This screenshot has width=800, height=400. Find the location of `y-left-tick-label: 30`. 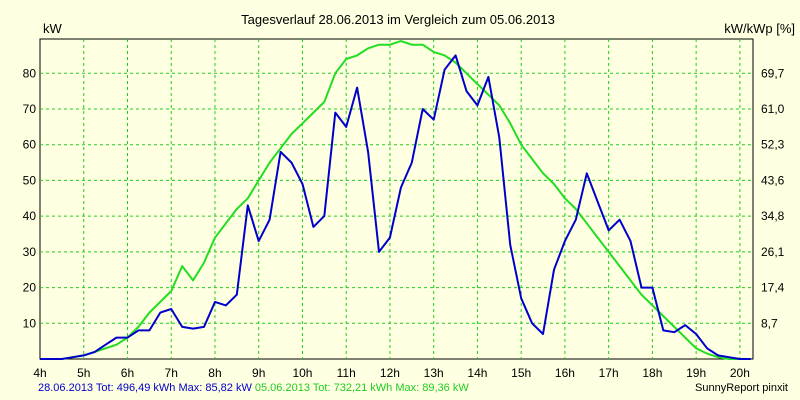

y-left-tick-label: 30 is located at coordinates (30, 252).